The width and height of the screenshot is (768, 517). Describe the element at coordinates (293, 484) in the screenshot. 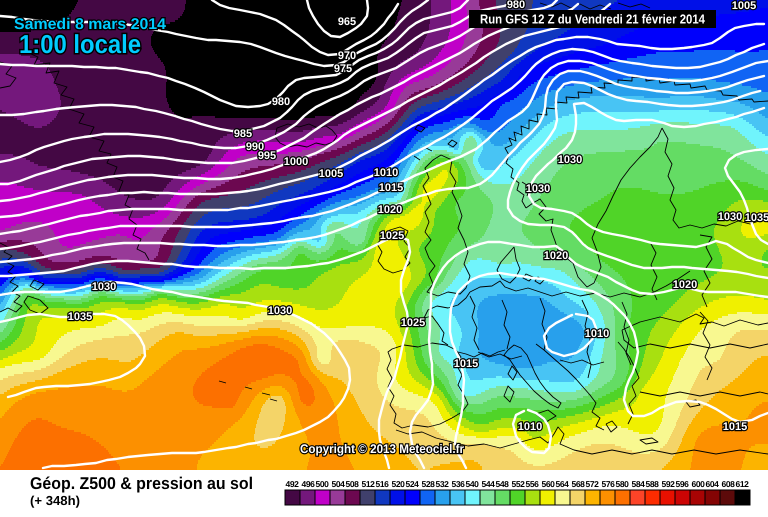

I see `svg-text: 492` at that location.